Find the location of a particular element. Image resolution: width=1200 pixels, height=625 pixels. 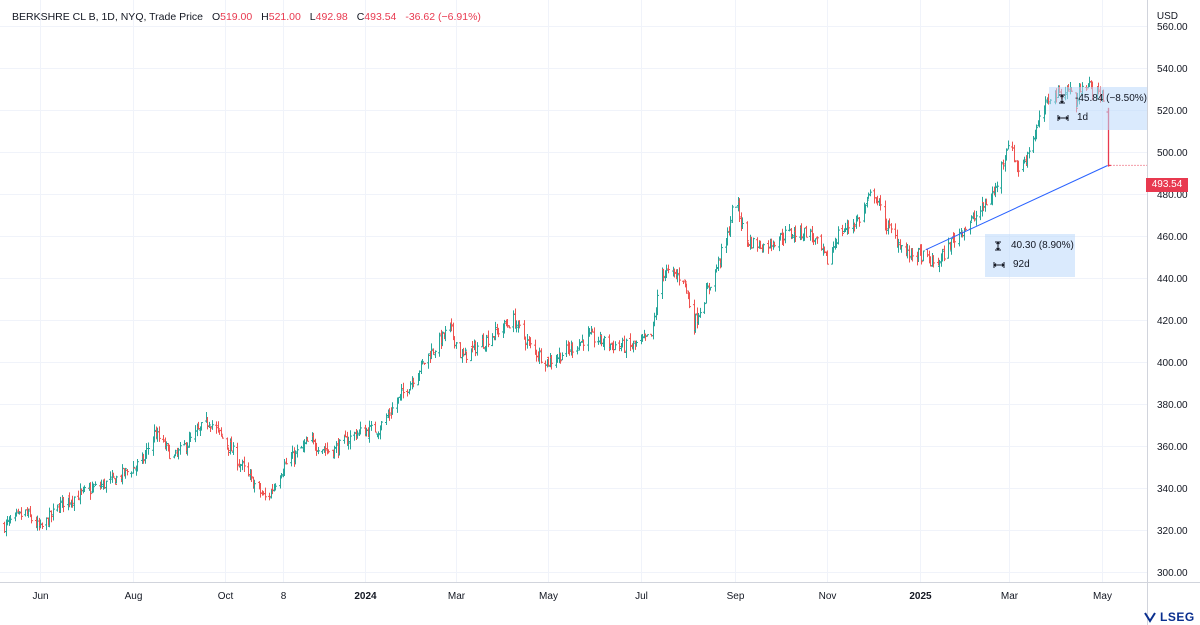

y-tick-label: 400.00 is located at coordinates (1172, 363).